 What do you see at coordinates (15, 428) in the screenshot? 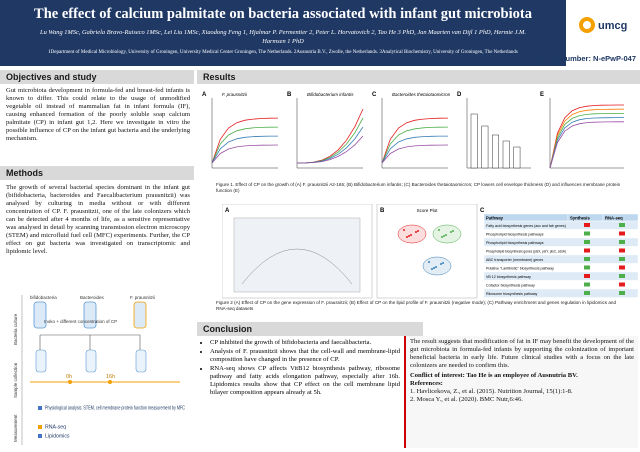
I see `stage-label: Measurement` at bounding box center [15, 428].